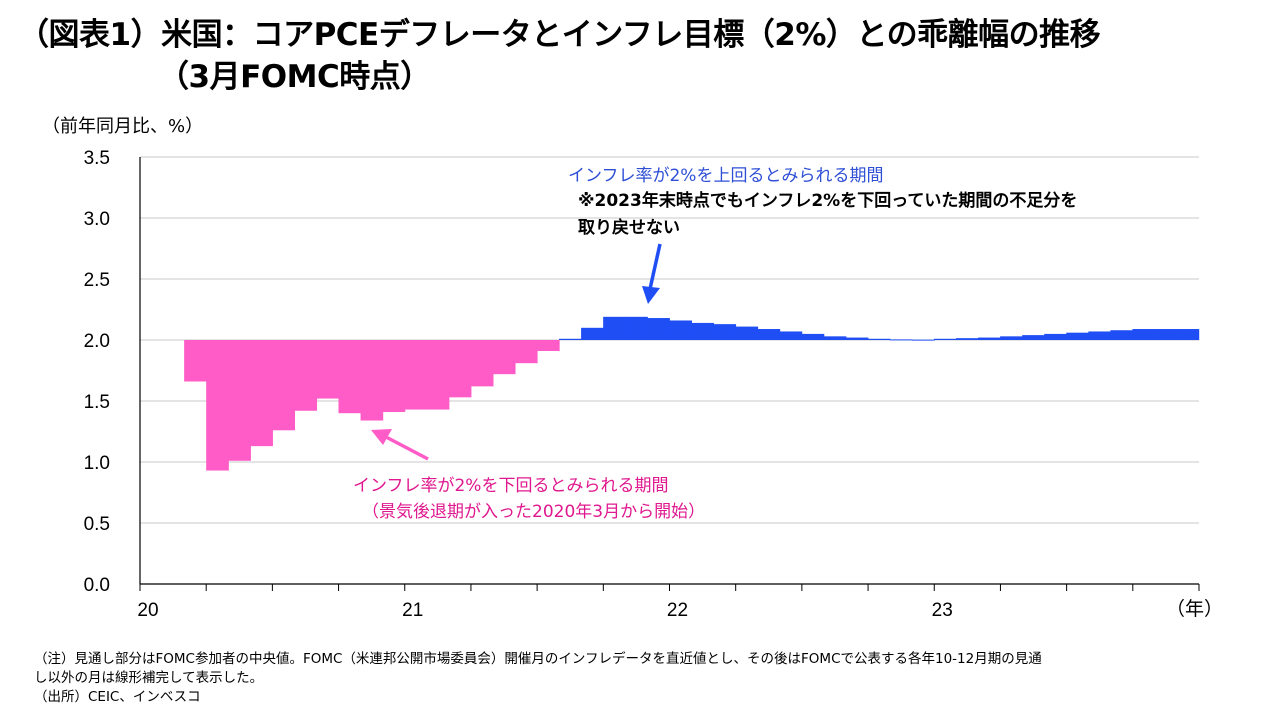  I want to click on y-unit-label: （前年同月比、%）, so click(123, 126).